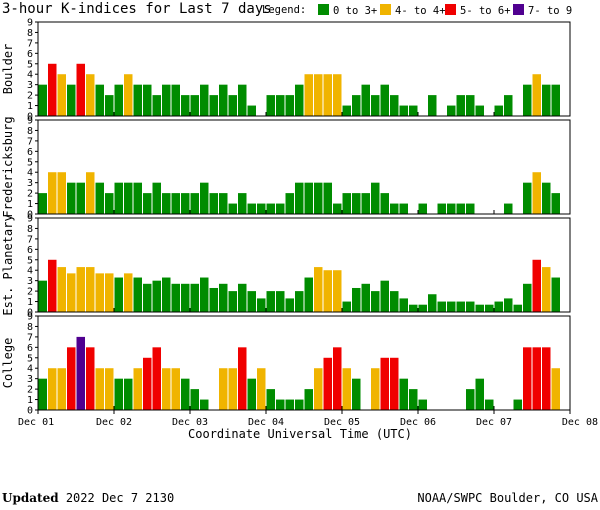  Describe the element at coordinates (355, 11) in the screenshot. I see `legend-label: 0 to 3+` at that location.